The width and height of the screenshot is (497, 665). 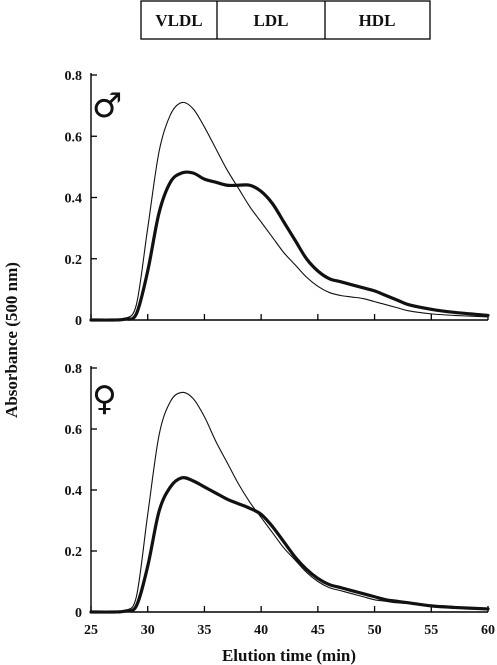 What do you see at coordinates (261, 630) in the screenshot?
I see `female-x-tick-label: 40` at bounding box center [261, 630].